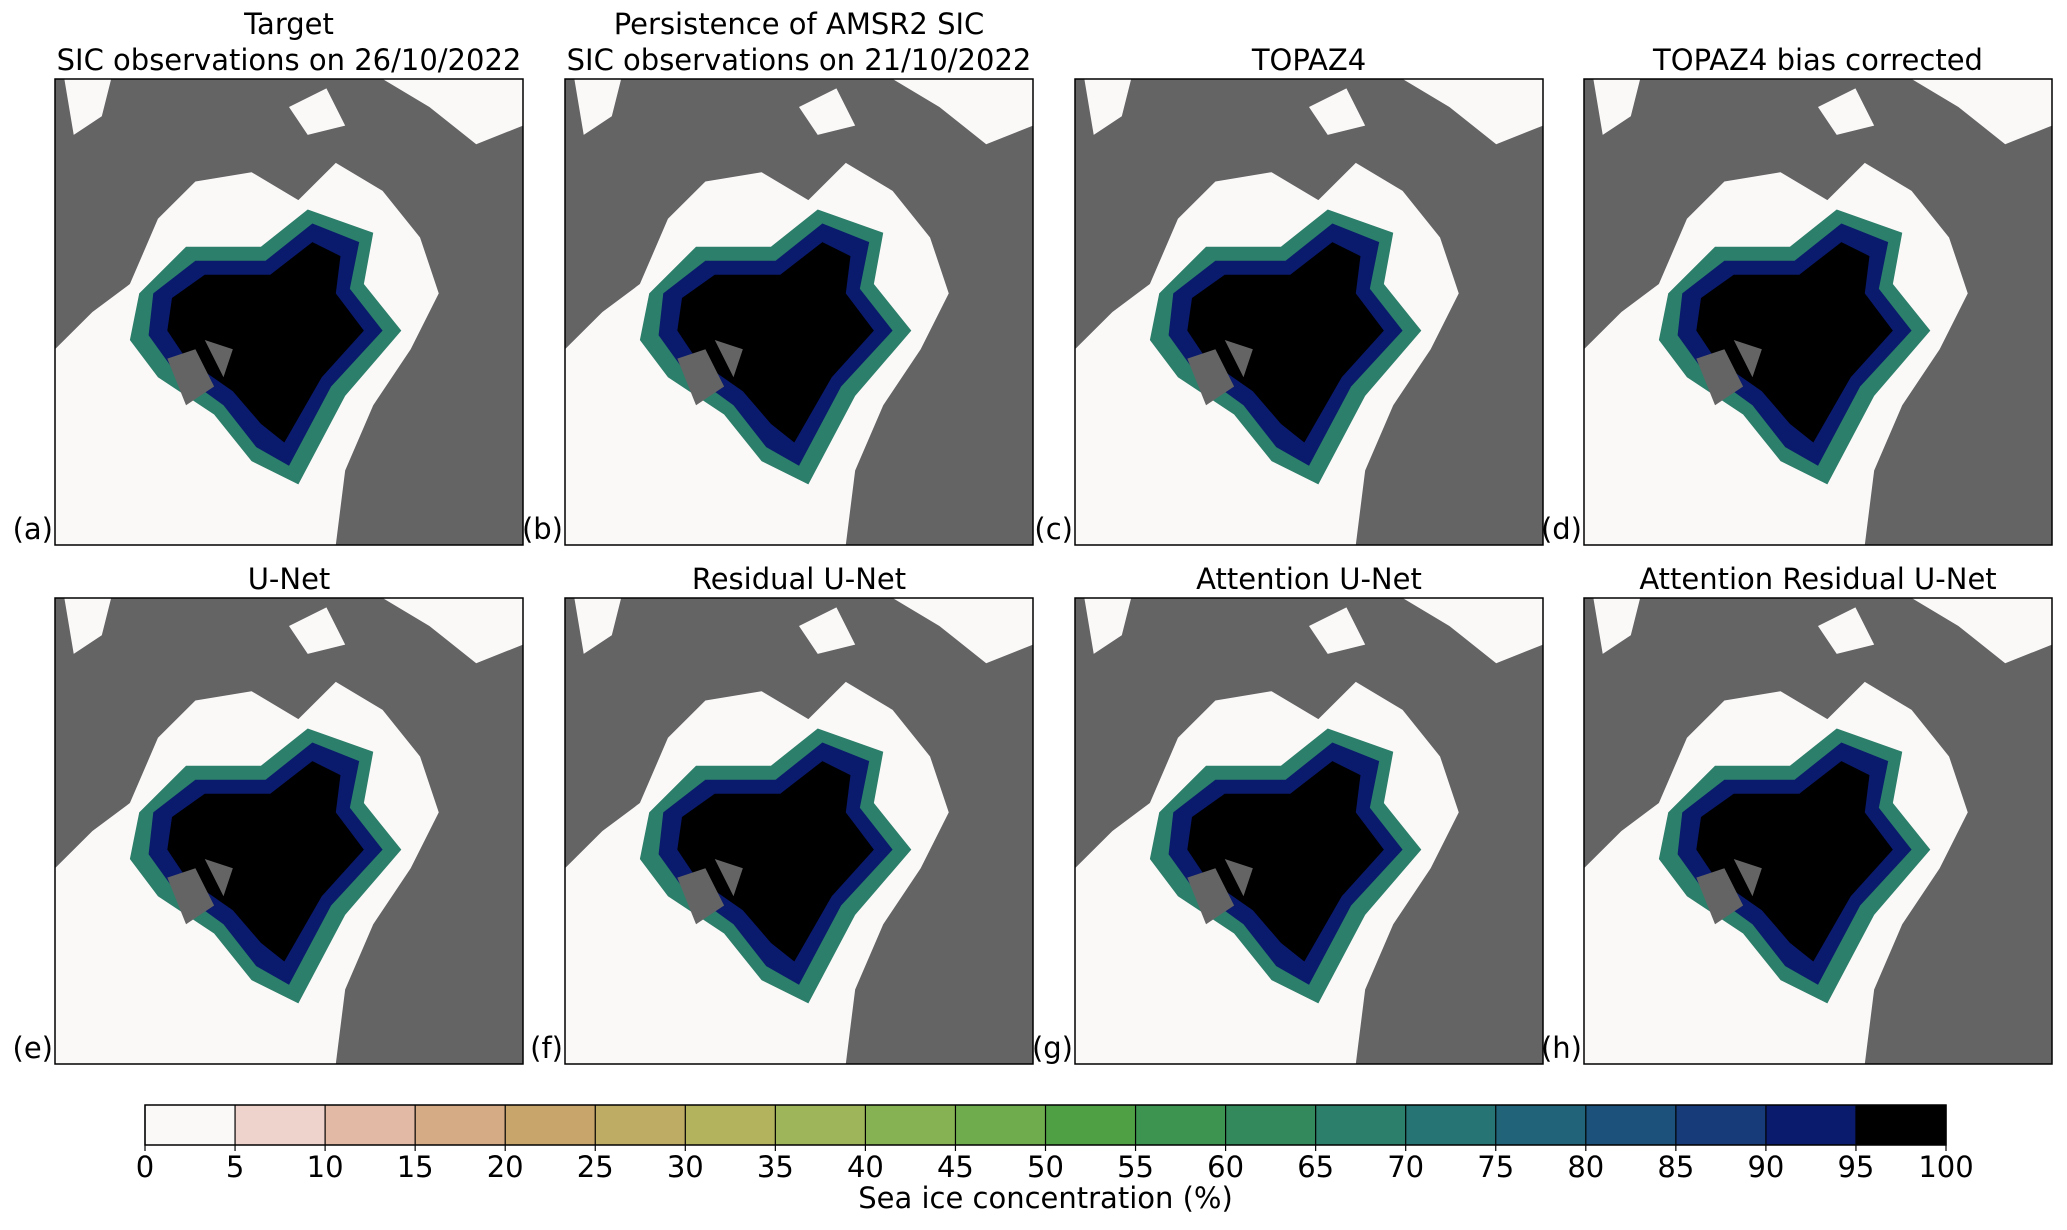 The height and width of the screenshot is (1230, 2067). I want to click on colorbar-frame, so click(1045, 1125).